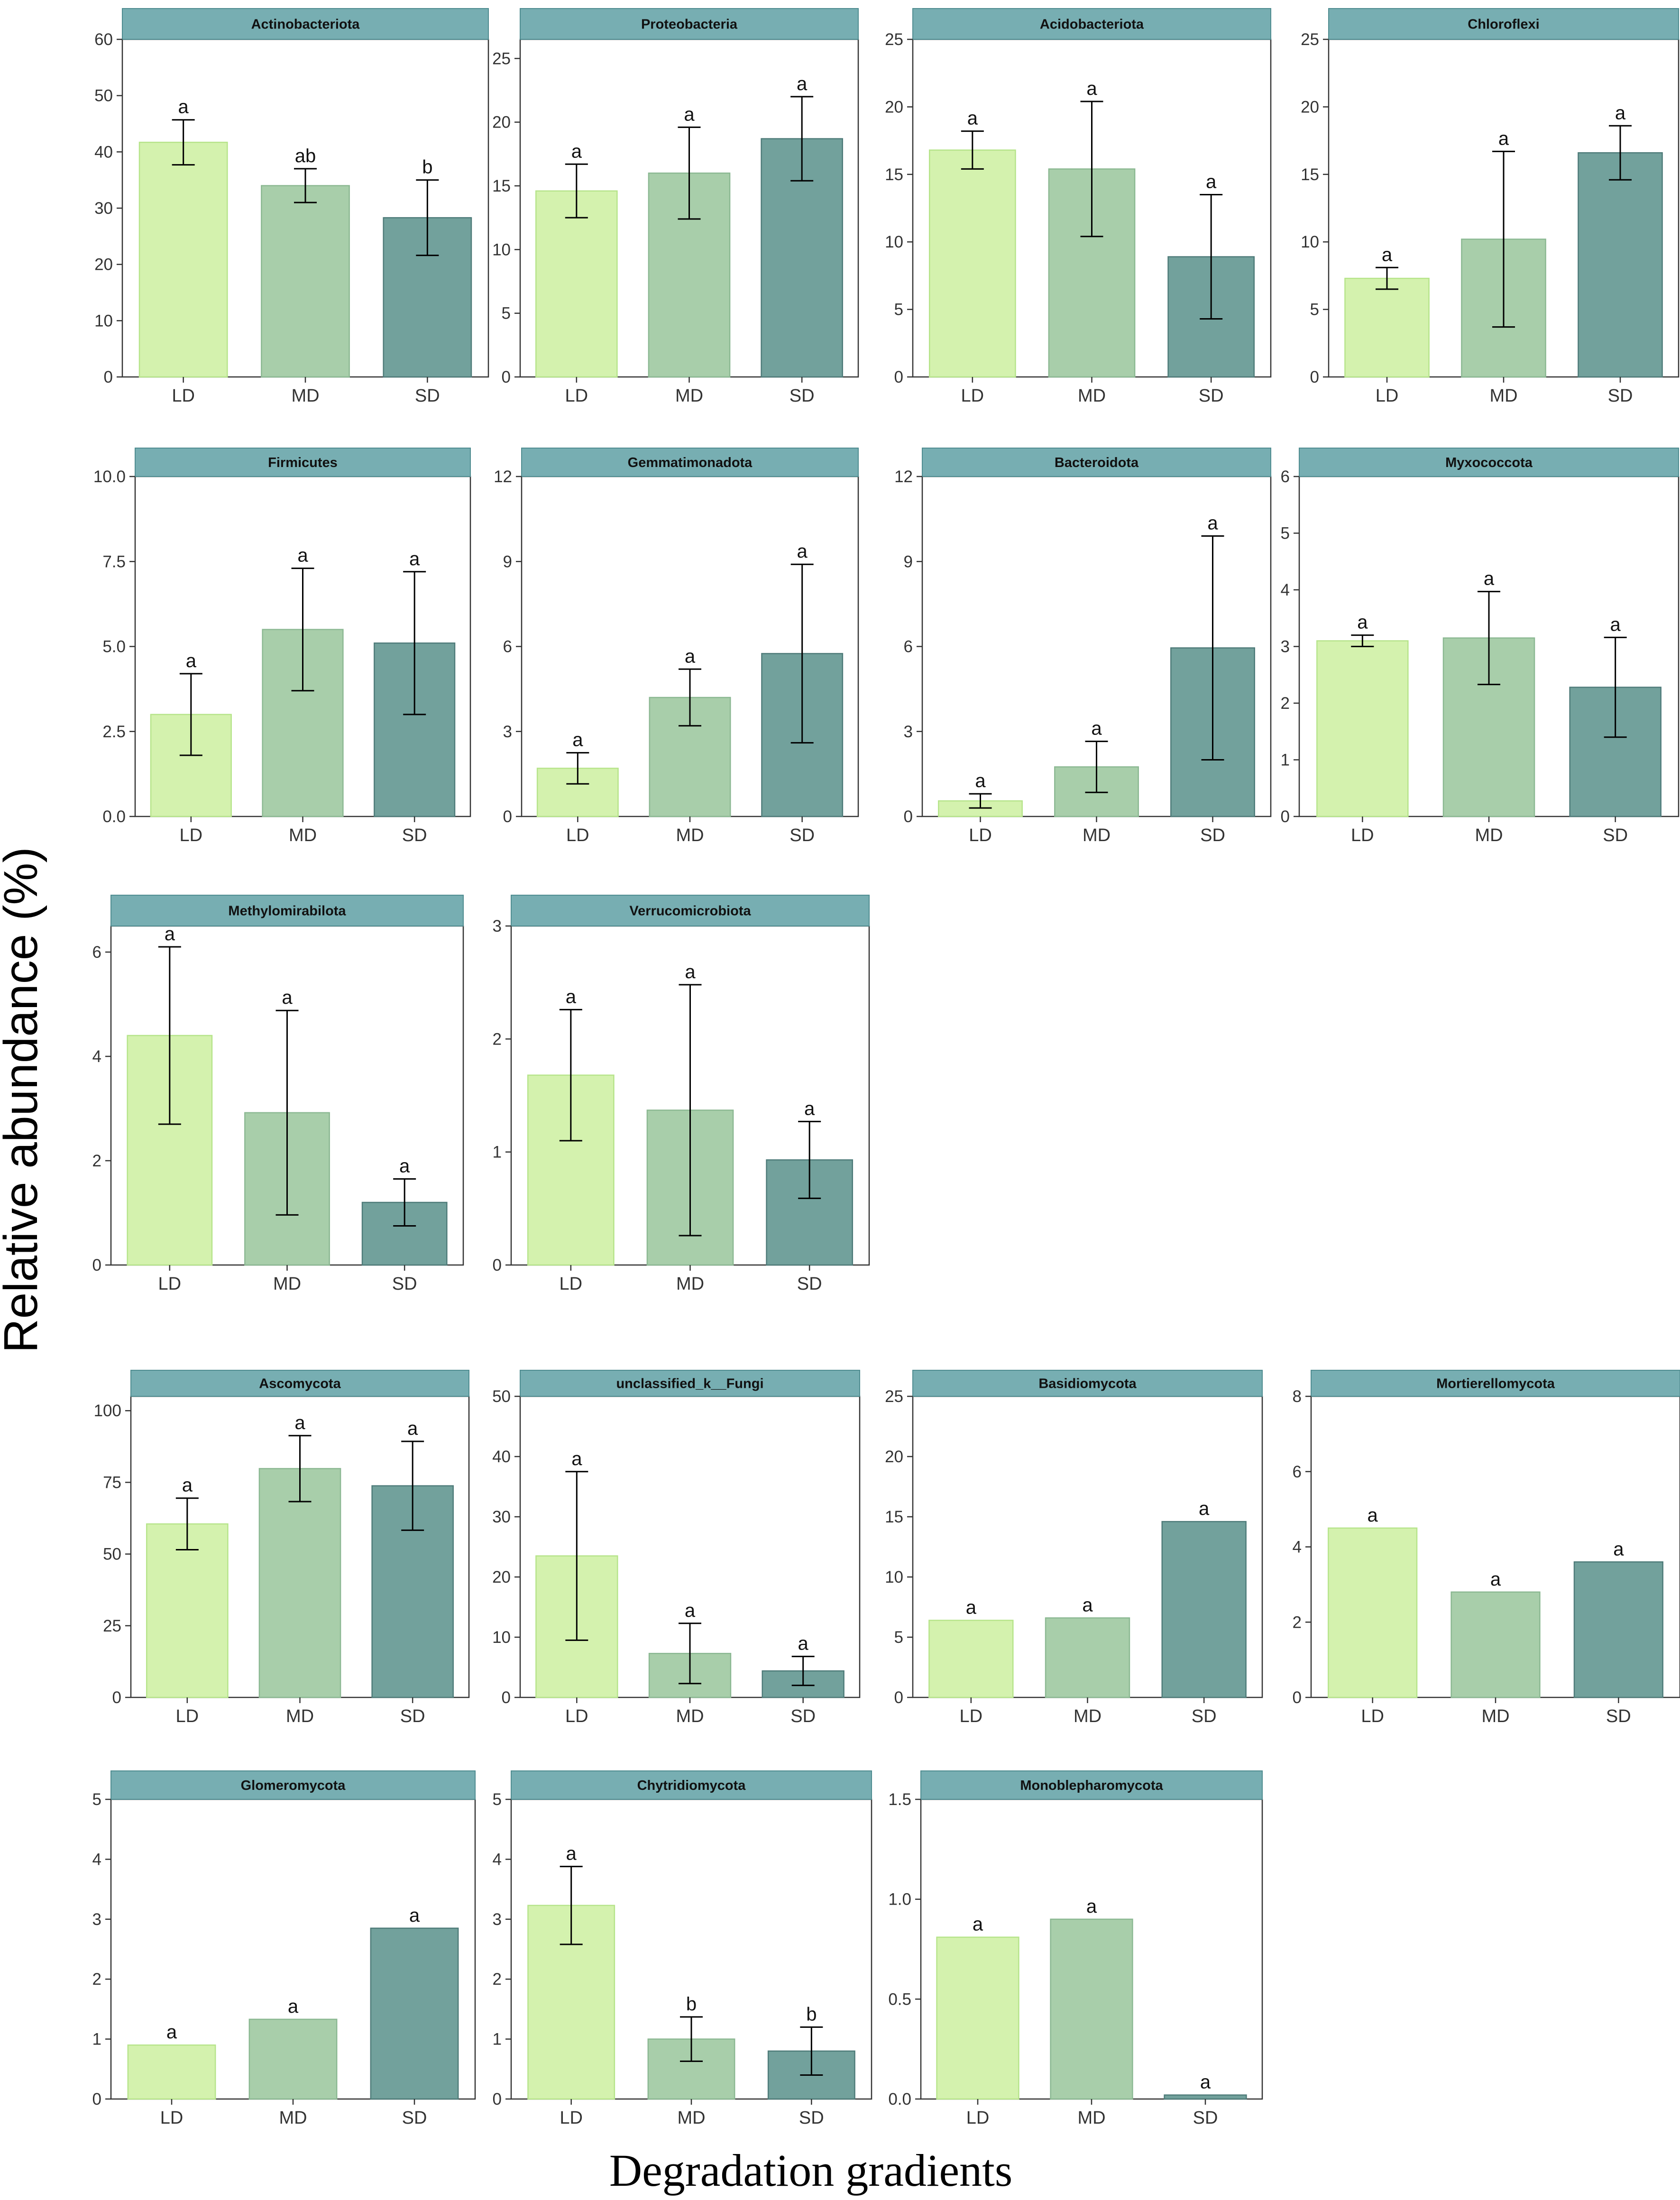 This screenshot has width=1680, height=2200. What do you see at coordinates (287, 911) in the screenshot?
I see `panel-title: Methylomirabilota` at bounding box center [287, 911].